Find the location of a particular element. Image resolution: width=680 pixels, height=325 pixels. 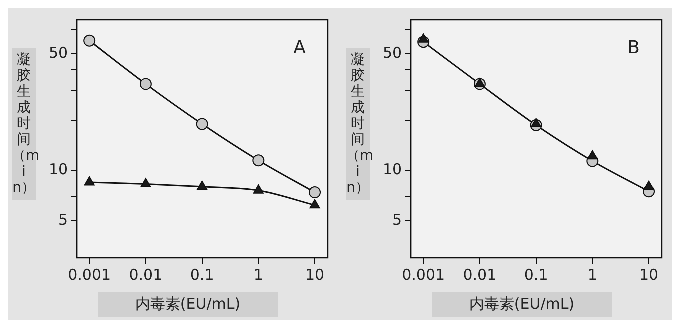

annotation: B is located at coordinates (634, 48).